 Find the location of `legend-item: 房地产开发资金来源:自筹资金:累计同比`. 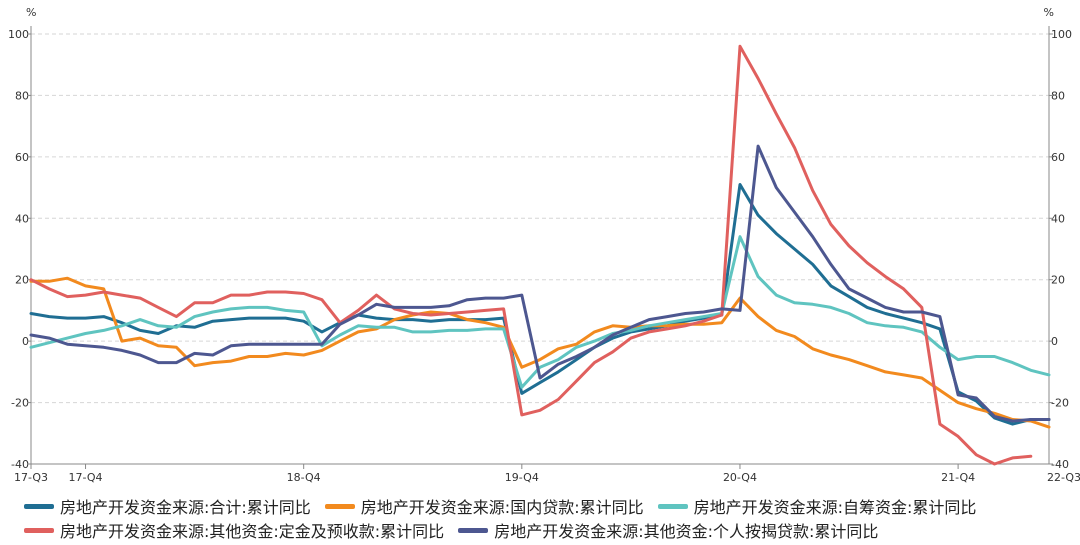

legend-item: 房地产开发资金来源:自筹资金:累计同比 is located at coordinates (817, 506).